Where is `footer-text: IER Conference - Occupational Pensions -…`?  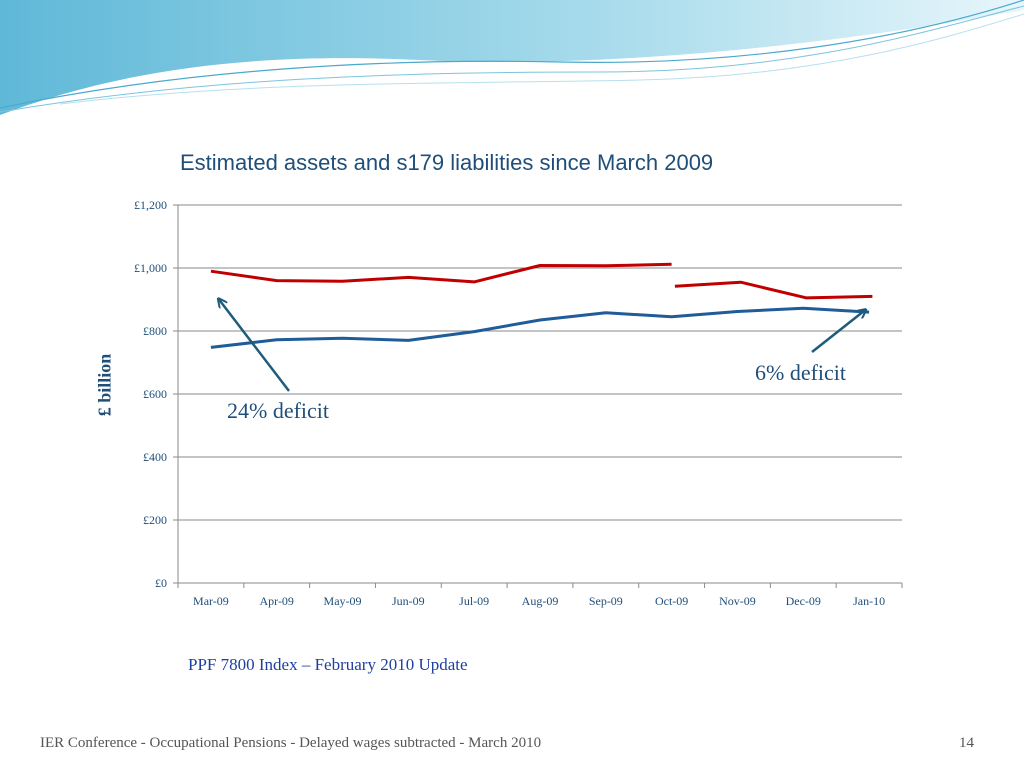
footer-text: IER Conference - Occupational Pensions -… is located at coordinates (291, 743).